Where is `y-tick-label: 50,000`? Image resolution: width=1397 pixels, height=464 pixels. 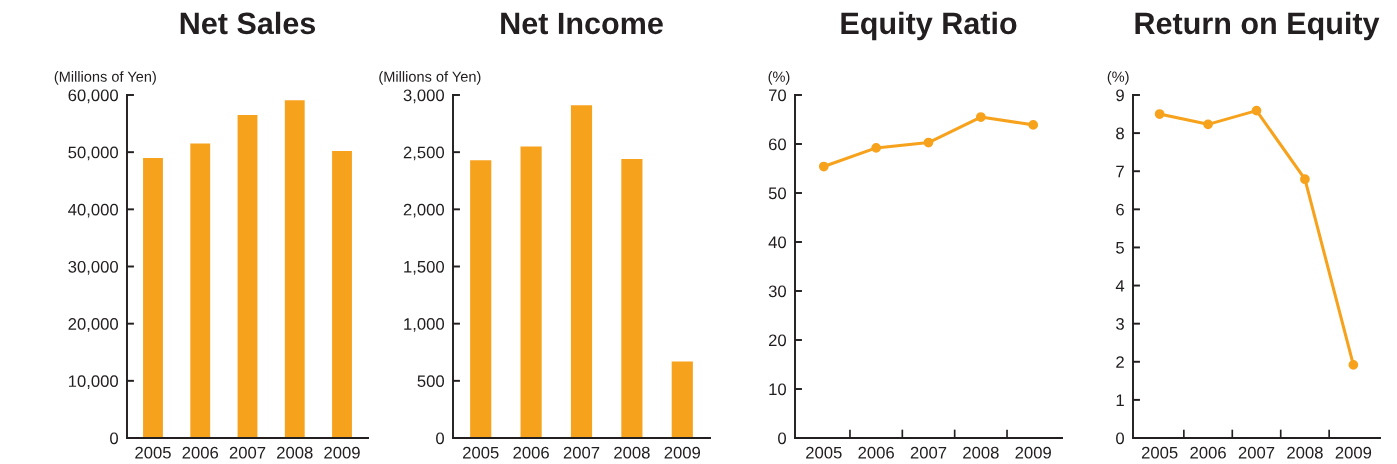
y-tick-label: 50,000 is located at coordinates (93, 153).